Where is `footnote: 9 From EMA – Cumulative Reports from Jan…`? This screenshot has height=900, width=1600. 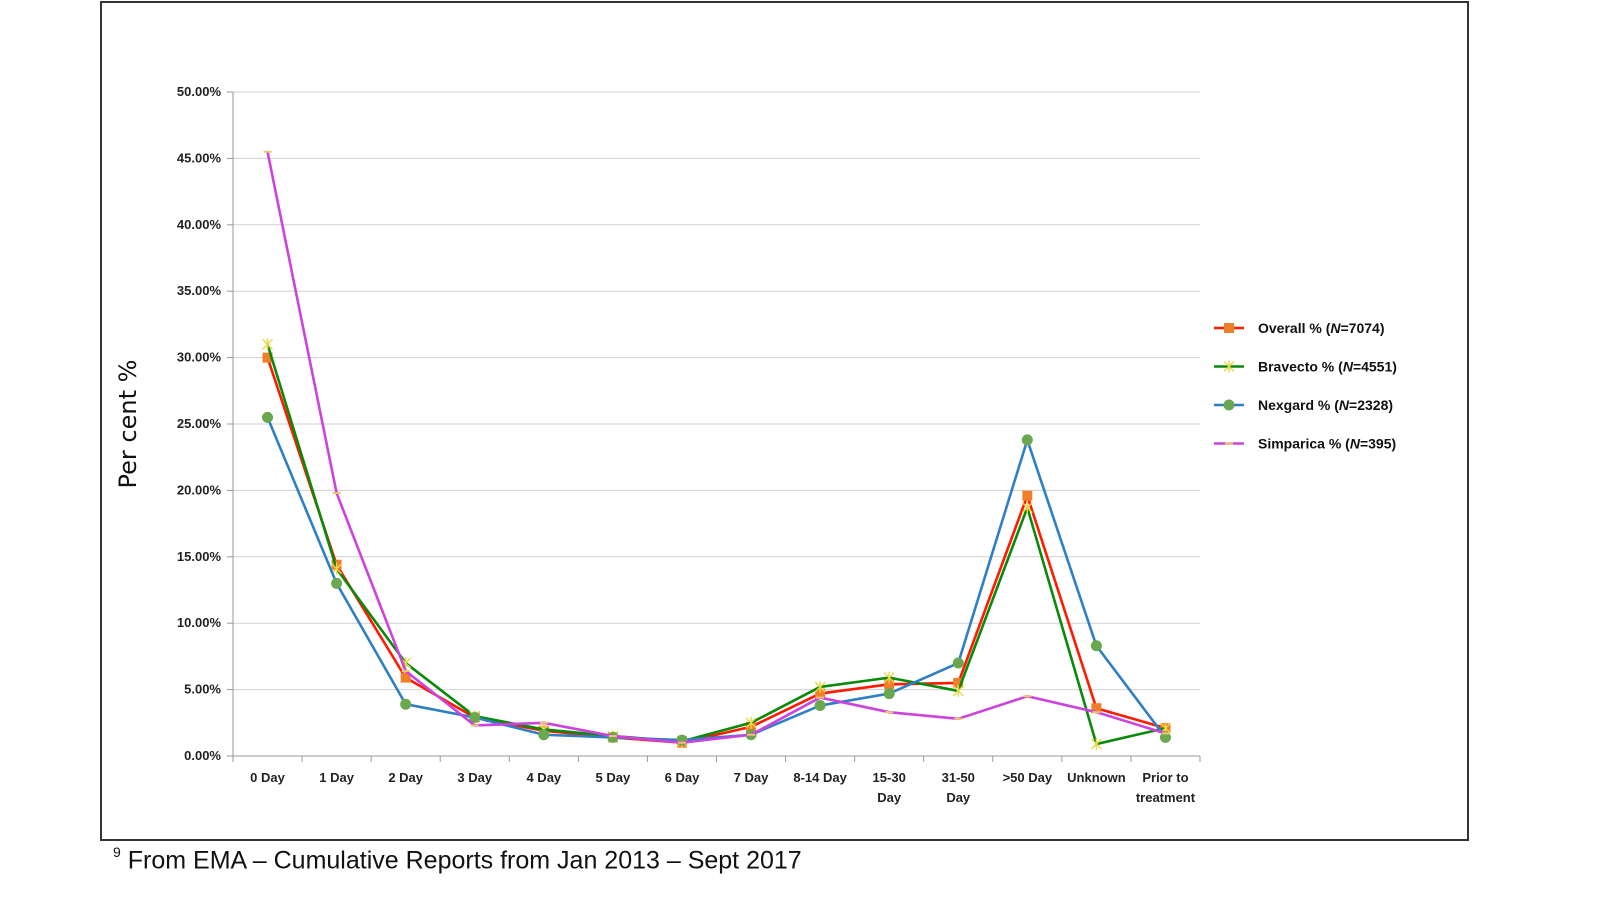
footnote: 9 From EMA – Cumulative Reports from Jan… is located at coordinates (457, 859).